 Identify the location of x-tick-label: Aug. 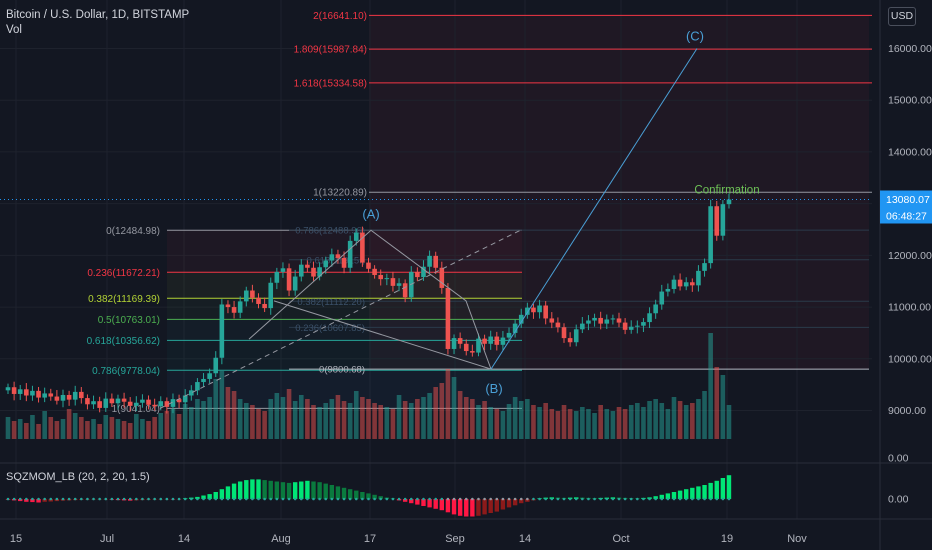
(281, 539).